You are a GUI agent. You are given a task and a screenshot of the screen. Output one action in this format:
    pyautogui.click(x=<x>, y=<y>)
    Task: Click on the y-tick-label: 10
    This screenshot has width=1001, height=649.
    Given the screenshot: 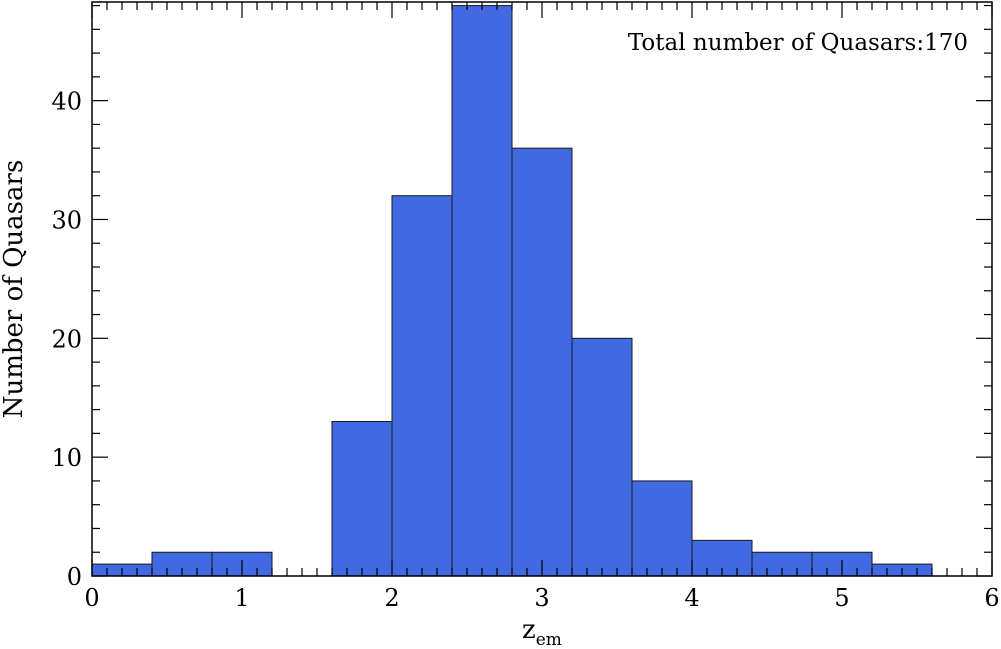 What is the action you would take?
    pyautogui.click(x=66, y=458)
    